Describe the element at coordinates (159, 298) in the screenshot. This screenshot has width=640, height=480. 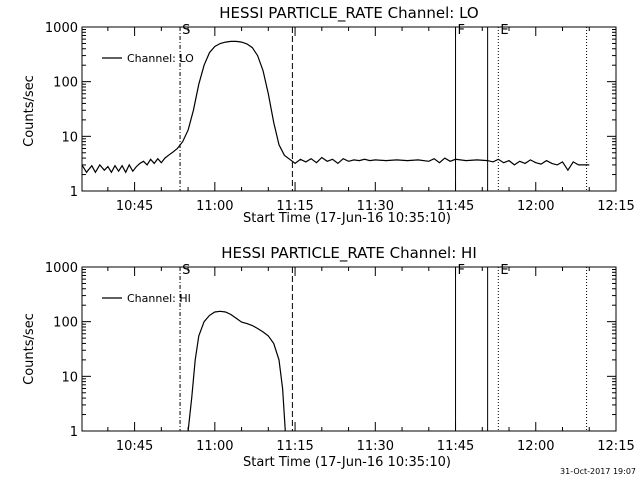
I see `legend-label: Channel: HI` at that location.